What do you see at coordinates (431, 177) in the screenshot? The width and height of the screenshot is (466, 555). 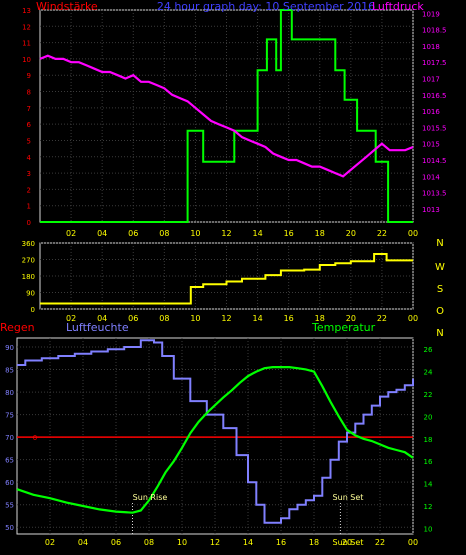 I see `pressure-tick-label: 1014` at bounding box center [431, 177].